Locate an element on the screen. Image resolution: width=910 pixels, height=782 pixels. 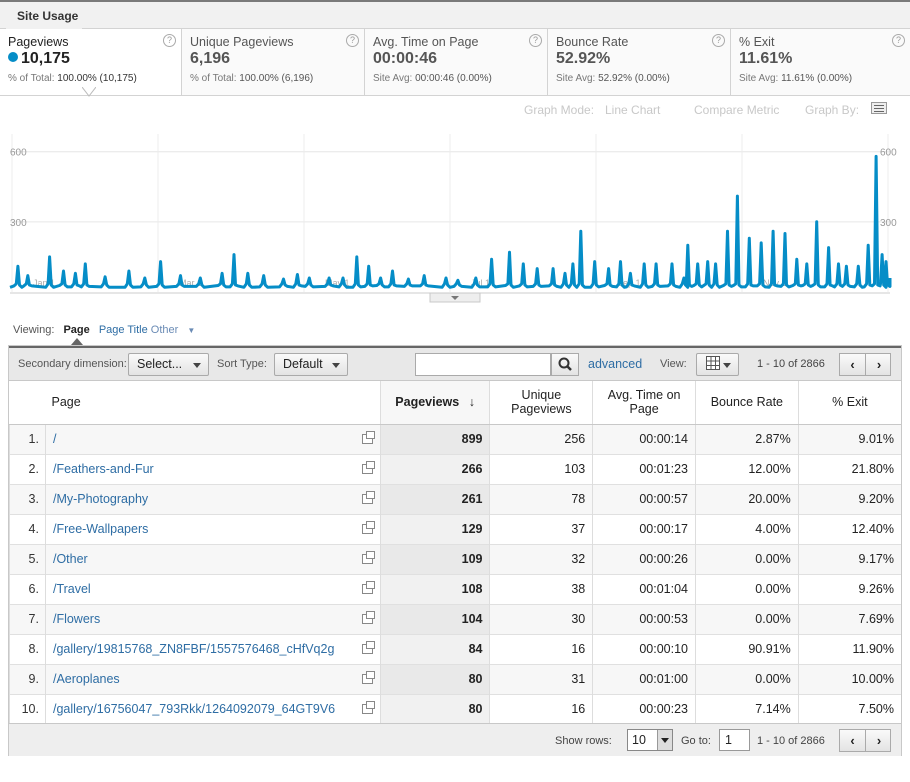
footer-page-range: 1 - 10 of 2866 is located at coordinates (791, 741).